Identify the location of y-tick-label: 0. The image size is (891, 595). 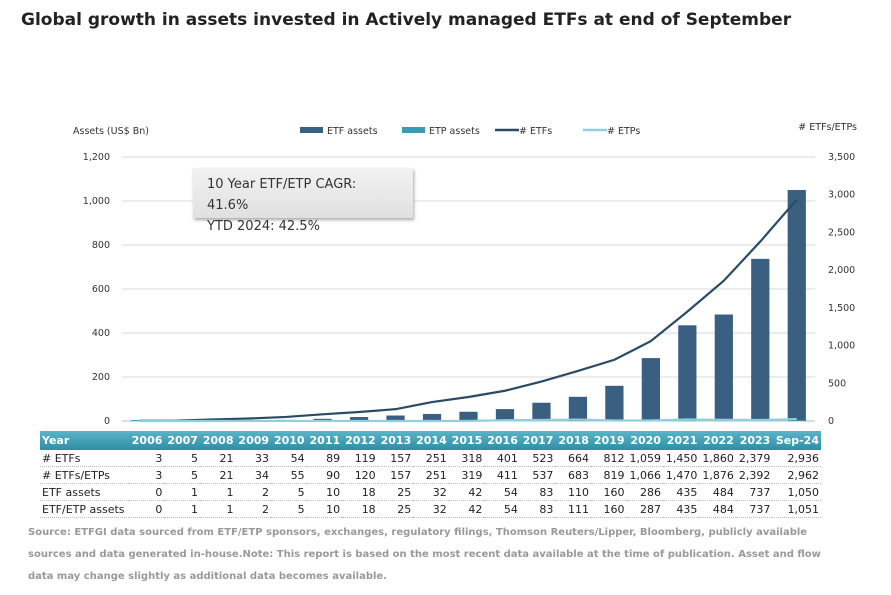
(107, 421).